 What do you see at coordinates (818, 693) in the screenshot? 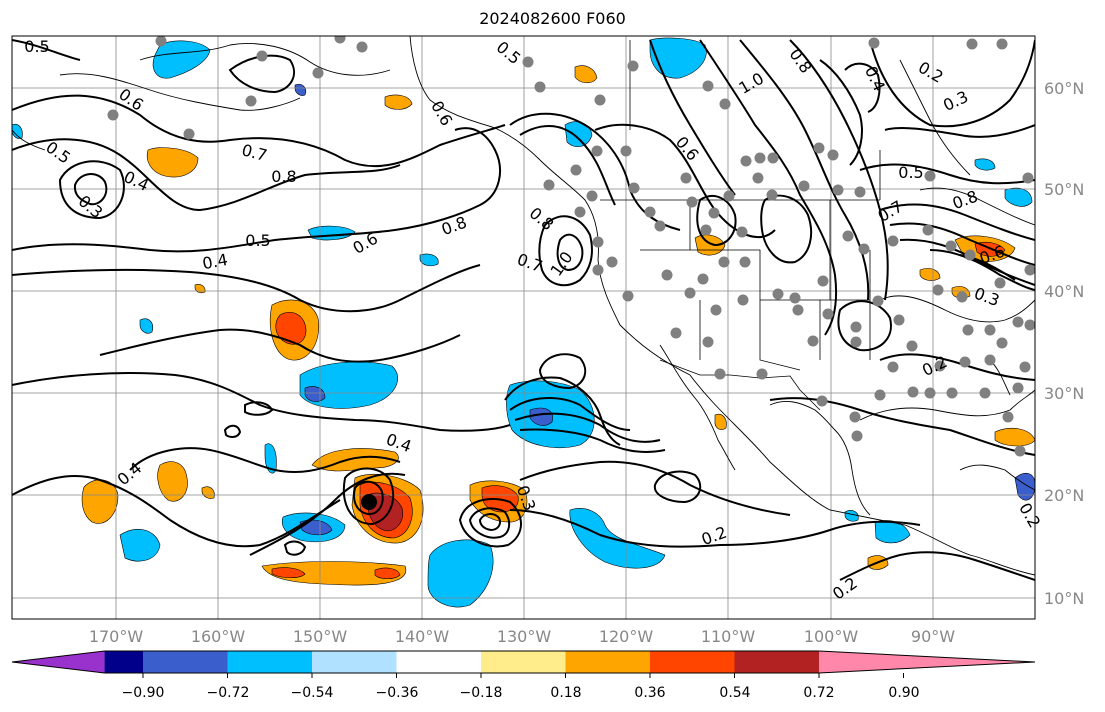
I see `colorbar-label: 0.72` at bounding box center [818, 693].